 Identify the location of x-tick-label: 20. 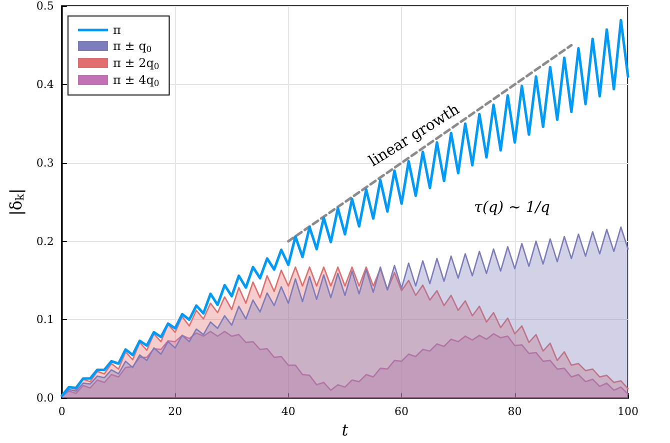
(175, 411).